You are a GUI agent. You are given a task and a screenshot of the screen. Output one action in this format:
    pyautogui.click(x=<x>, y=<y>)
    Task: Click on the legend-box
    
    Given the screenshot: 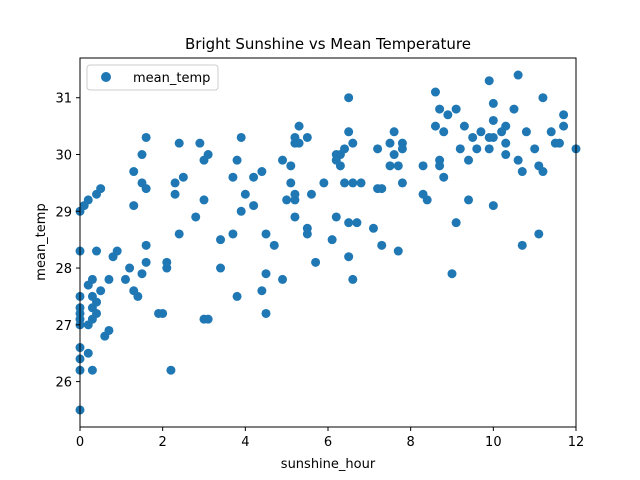 What is the action you would take?
    pyautogui.click(x=152, y=77)
    